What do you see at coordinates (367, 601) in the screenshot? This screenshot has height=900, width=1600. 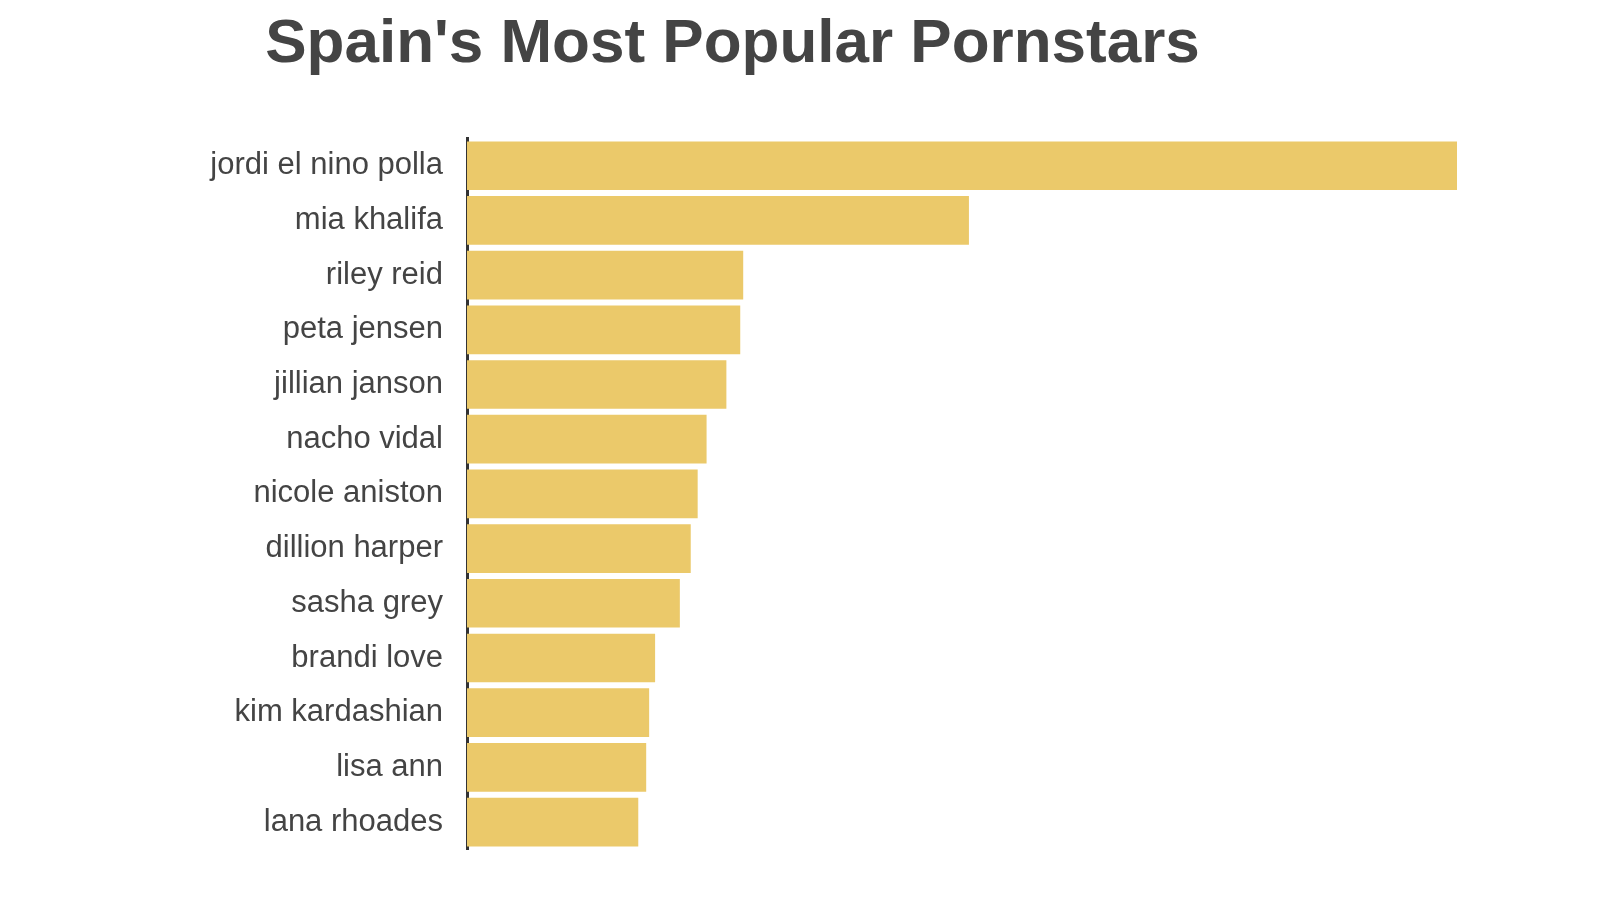 I see `y-tick-label: sasha grey` at bounding box center [367, 601].